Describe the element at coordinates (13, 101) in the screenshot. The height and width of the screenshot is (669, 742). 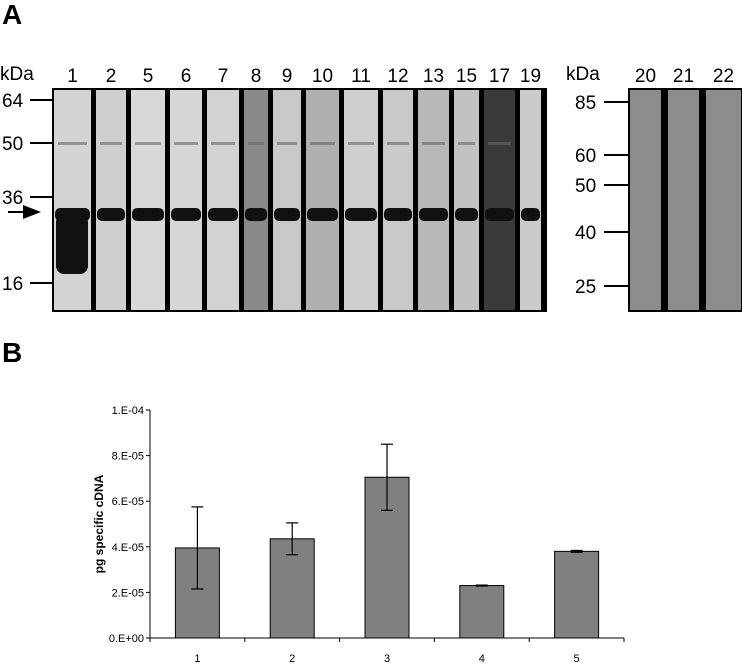
I see `marker-label: 64` at that location.